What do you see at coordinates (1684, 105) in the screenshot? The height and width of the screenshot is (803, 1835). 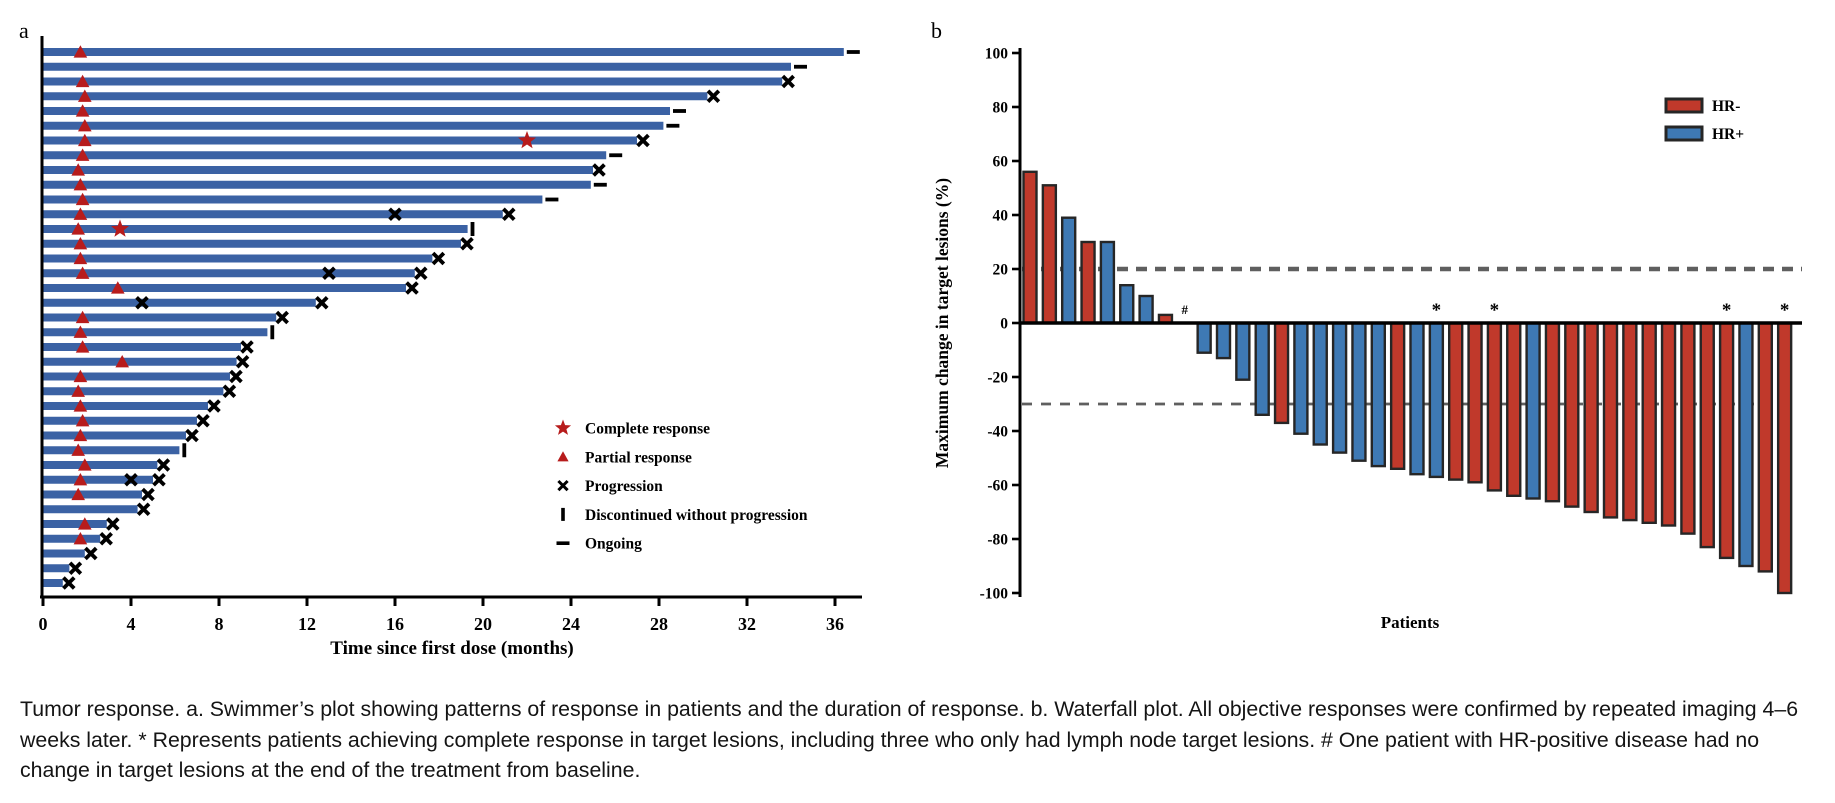 I see `legend-swatch-hr-negative` at bounding box center [1684, 105].